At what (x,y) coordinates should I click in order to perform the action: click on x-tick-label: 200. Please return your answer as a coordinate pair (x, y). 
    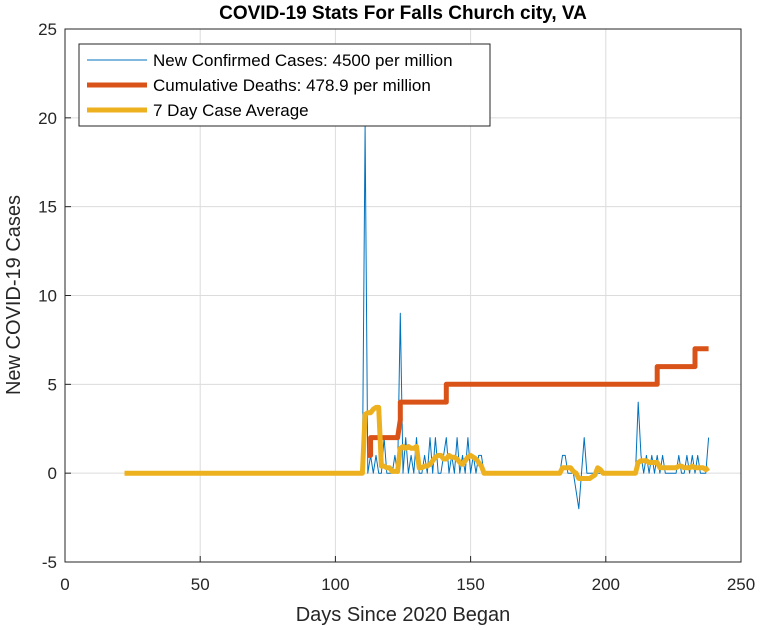
    Looking at the image, I should click on (606, 584).